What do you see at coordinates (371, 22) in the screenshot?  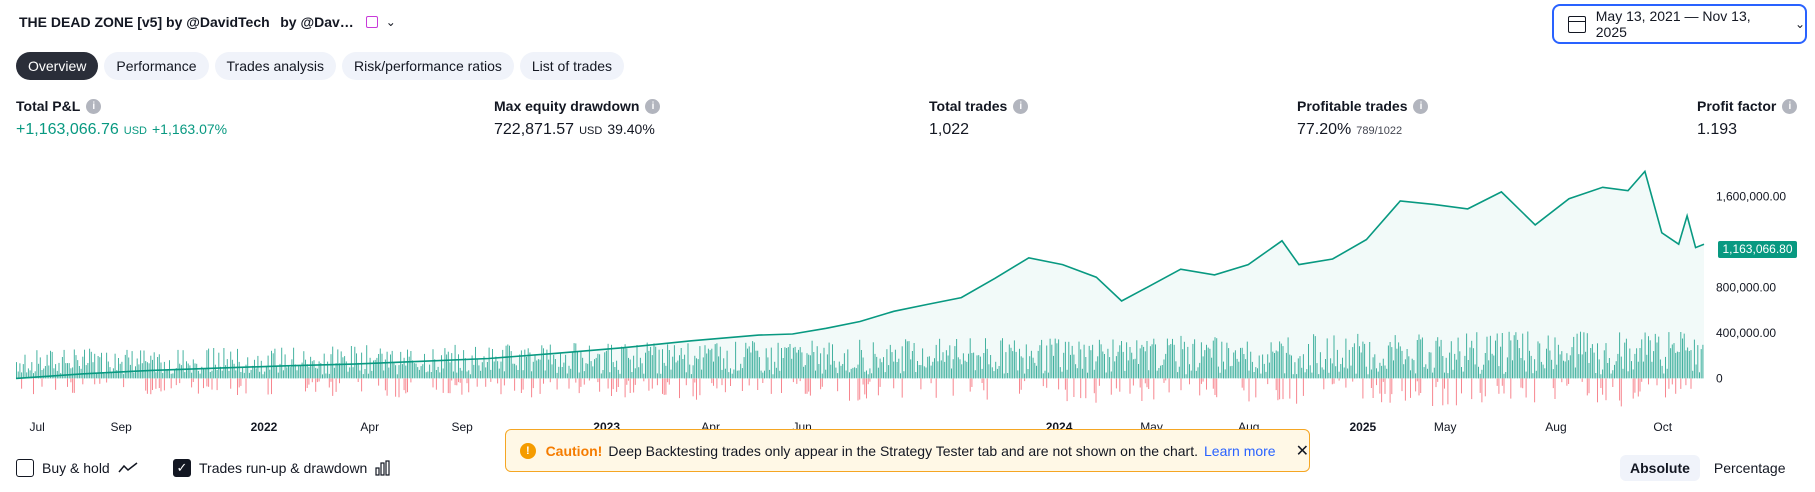 I see `calendar-color-icon` at bounding box center [371, 22].